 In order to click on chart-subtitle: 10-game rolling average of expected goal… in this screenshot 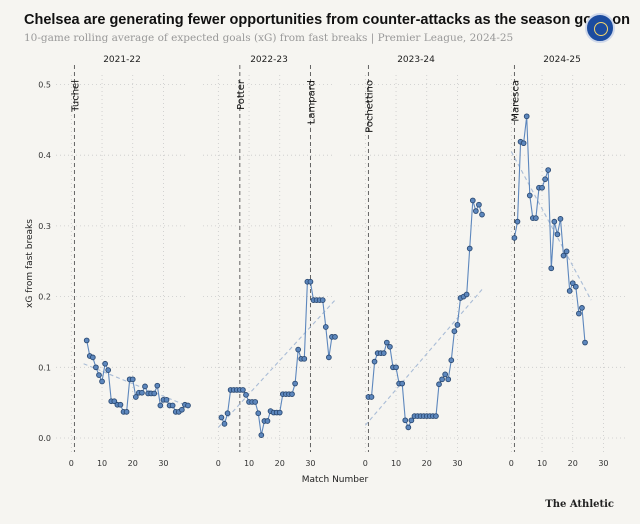, I will do `click(269, 38)`.